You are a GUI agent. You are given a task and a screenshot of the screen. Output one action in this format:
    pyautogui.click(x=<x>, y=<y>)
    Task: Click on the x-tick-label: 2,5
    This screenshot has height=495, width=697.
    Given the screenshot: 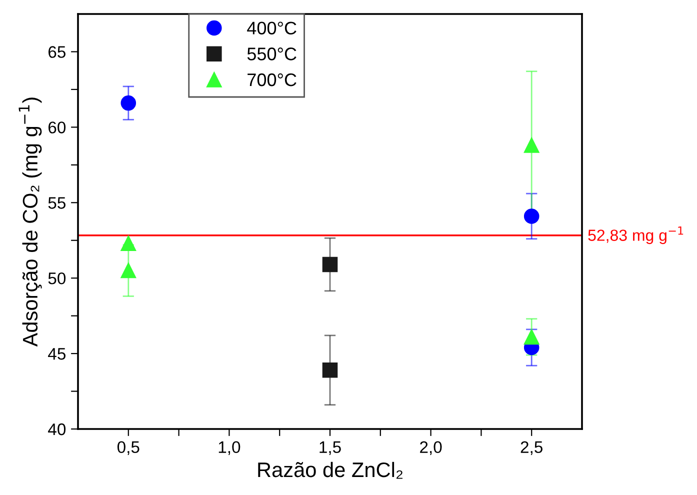 What is the action you would take?
    pyautogui.click(x=531, y=448)
    